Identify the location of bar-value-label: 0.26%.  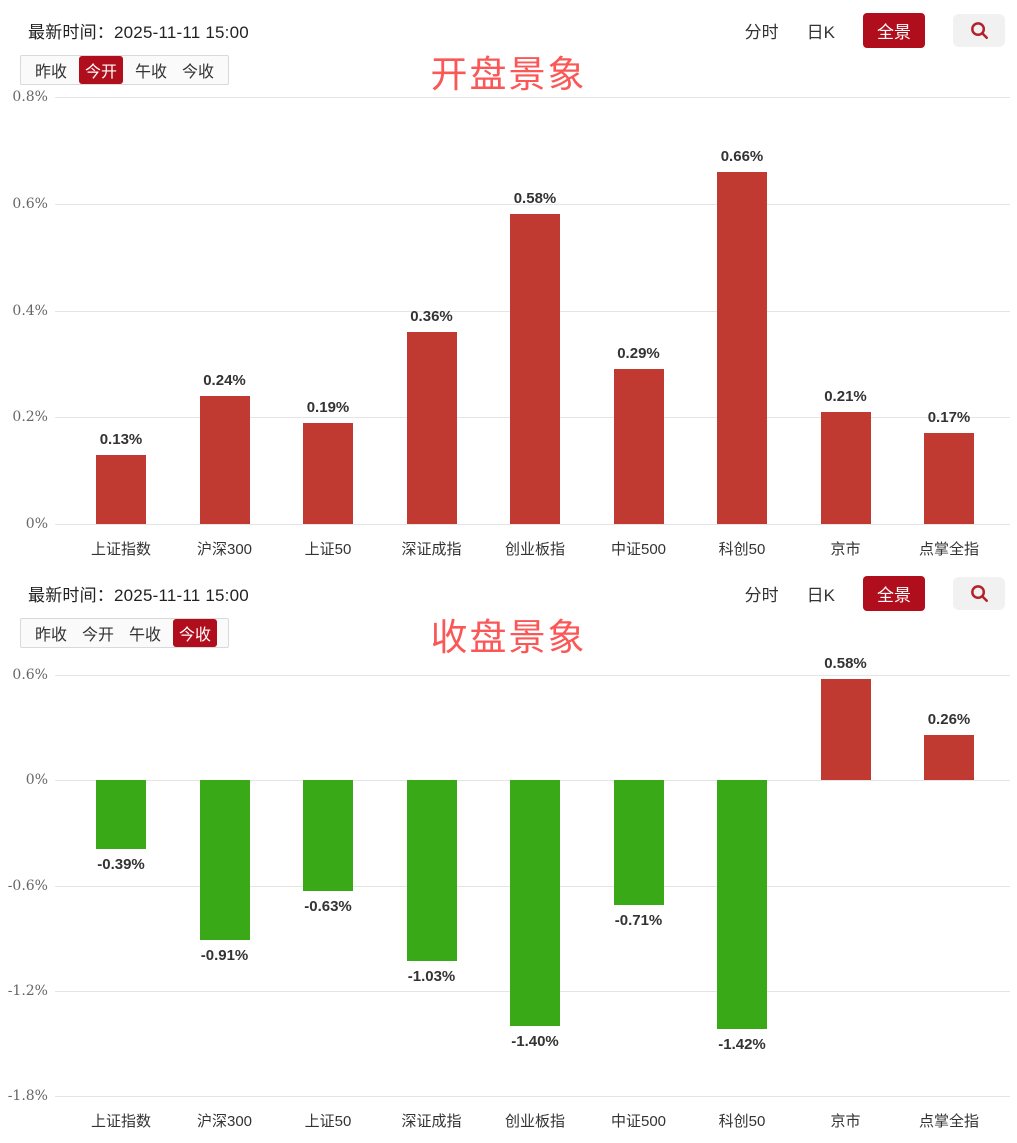
(949, 719).